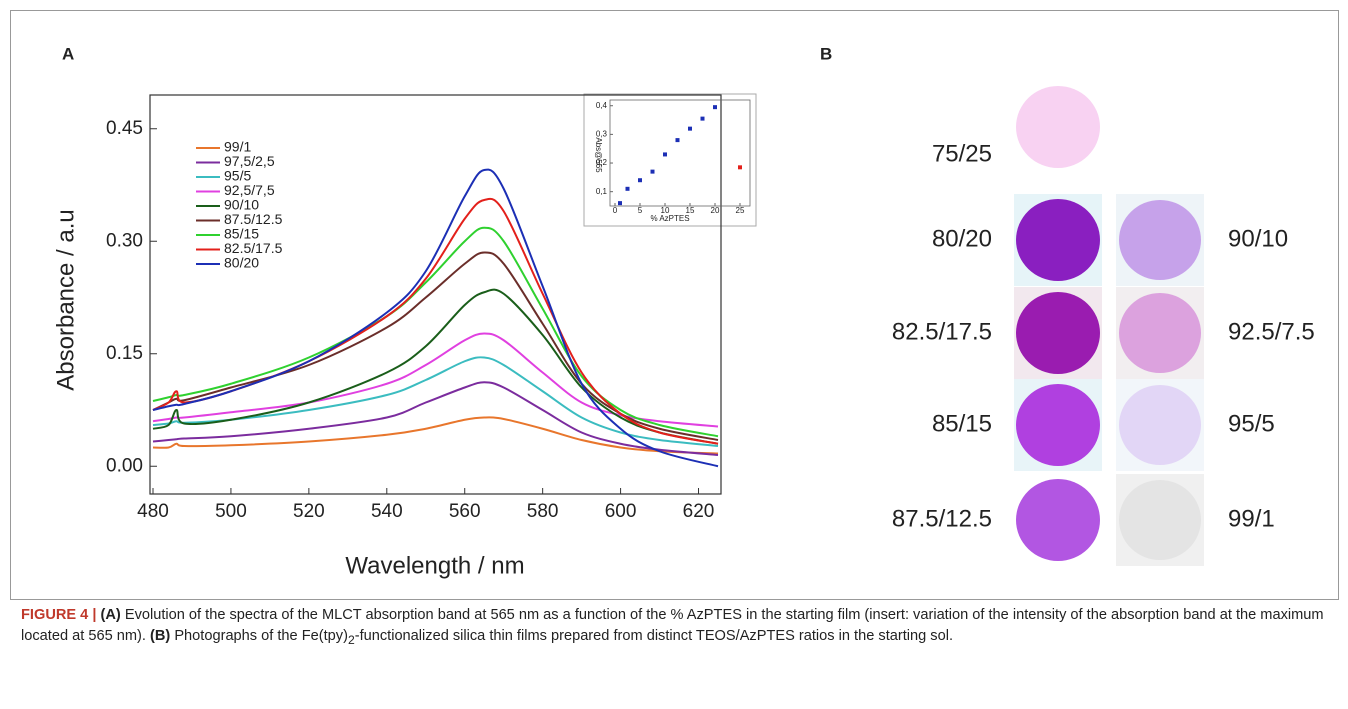 The image size is (1348, 709). What do you see at coordinates (962, 423) in the screenshot?
I see `sample-label: 85/15` at bounding box center [962, 423].